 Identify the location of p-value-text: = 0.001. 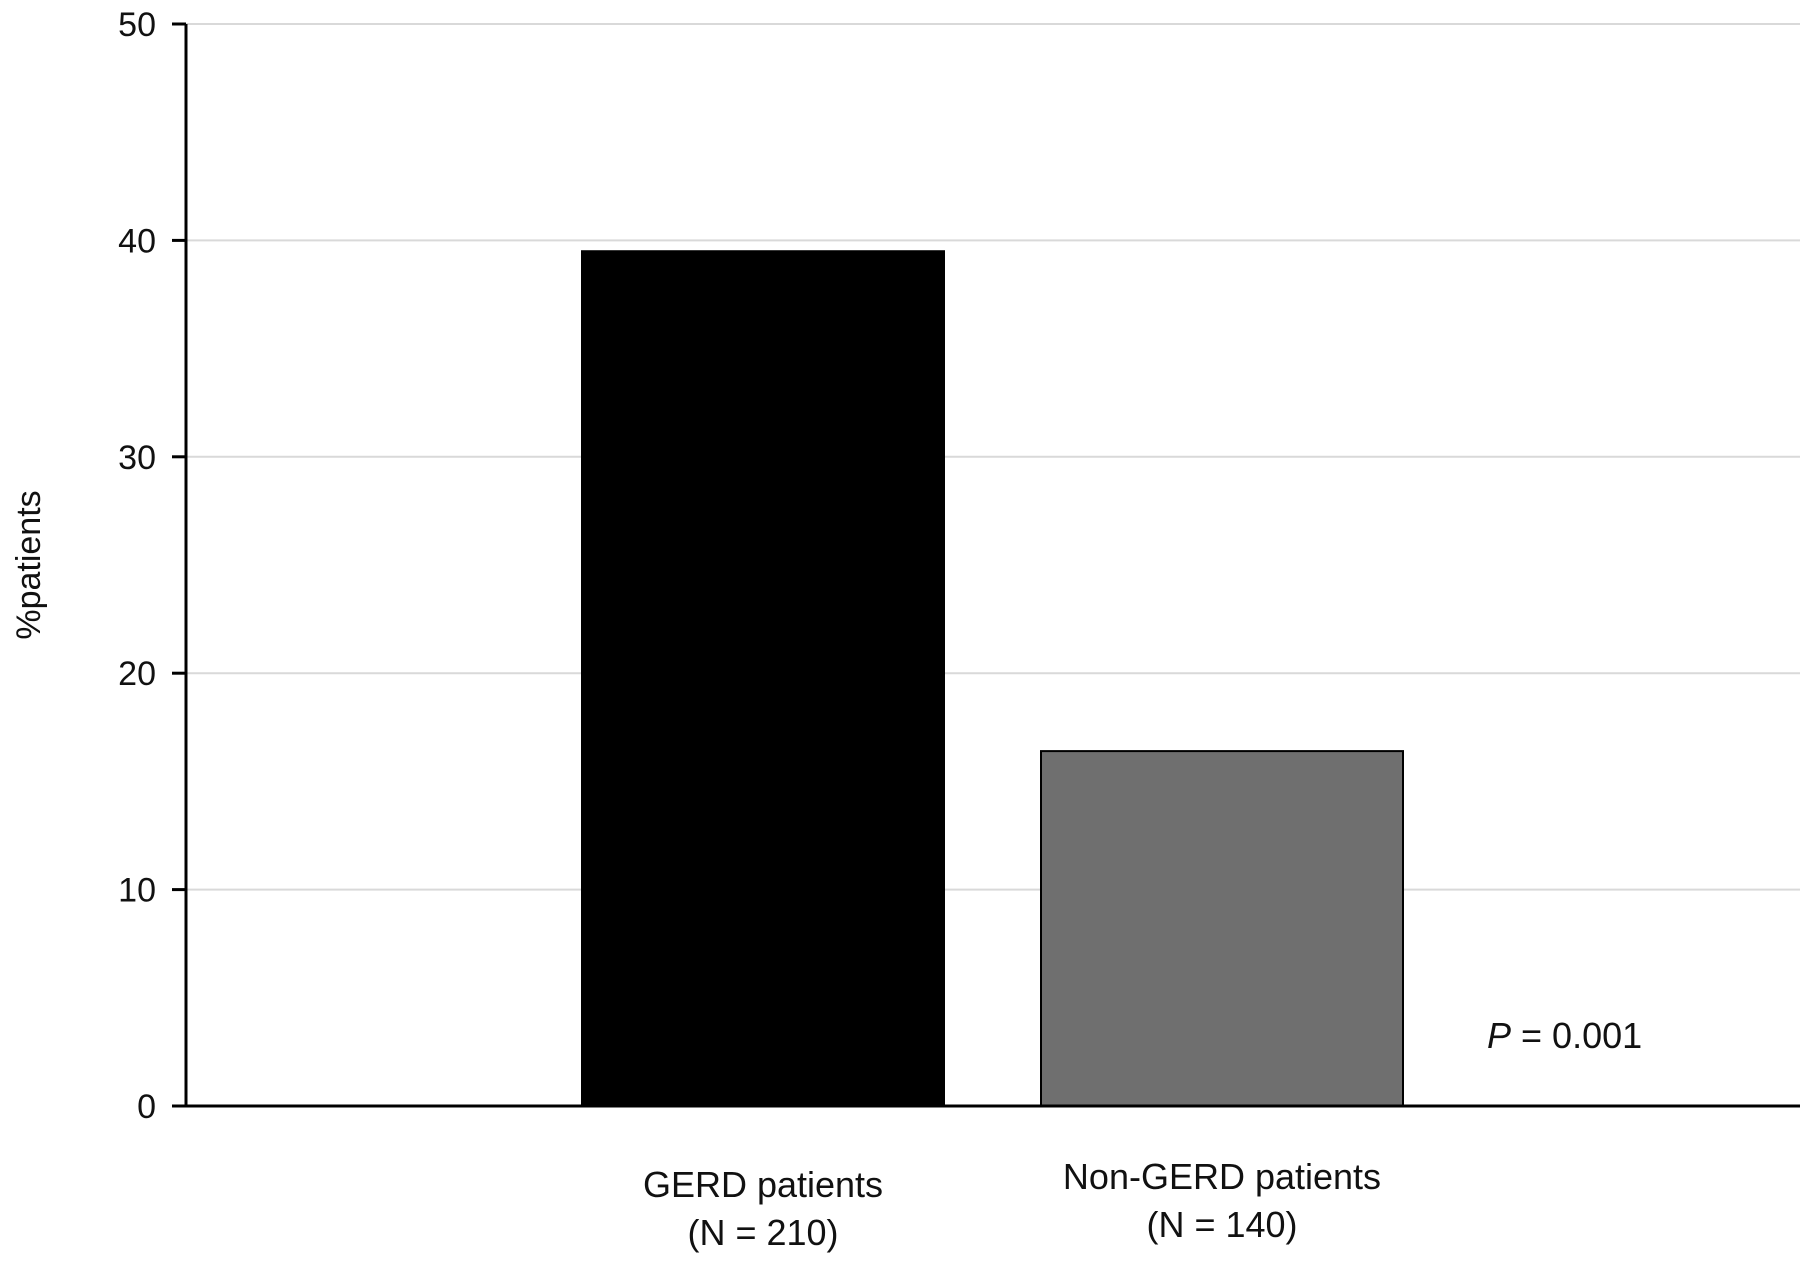
(1576, 1035).